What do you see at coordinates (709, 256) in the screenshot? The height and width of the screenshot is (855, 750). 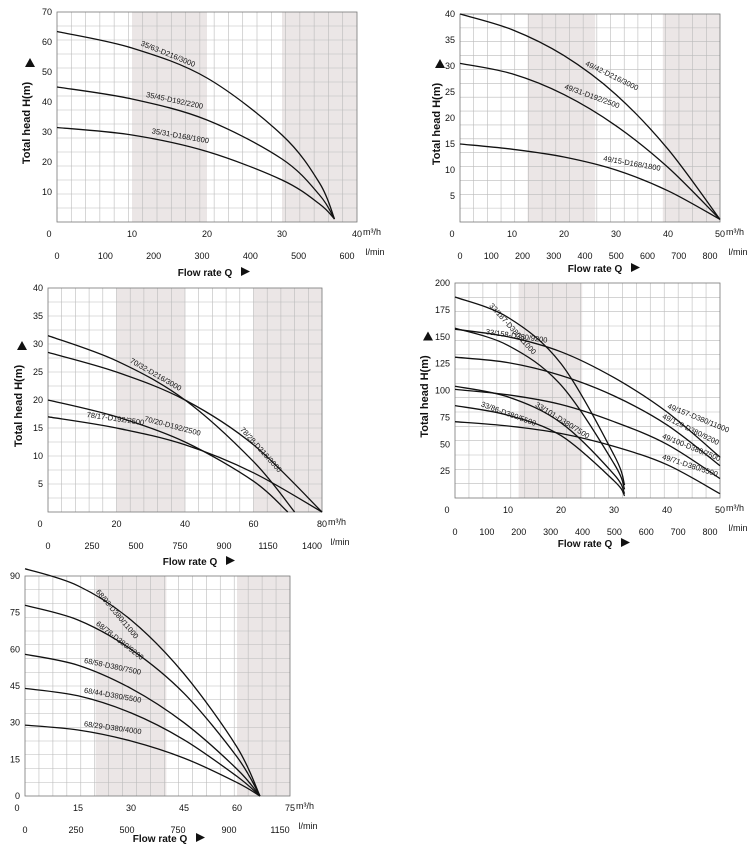 I see `lpm-tick-label: 800` at bounding box center [709, 256].